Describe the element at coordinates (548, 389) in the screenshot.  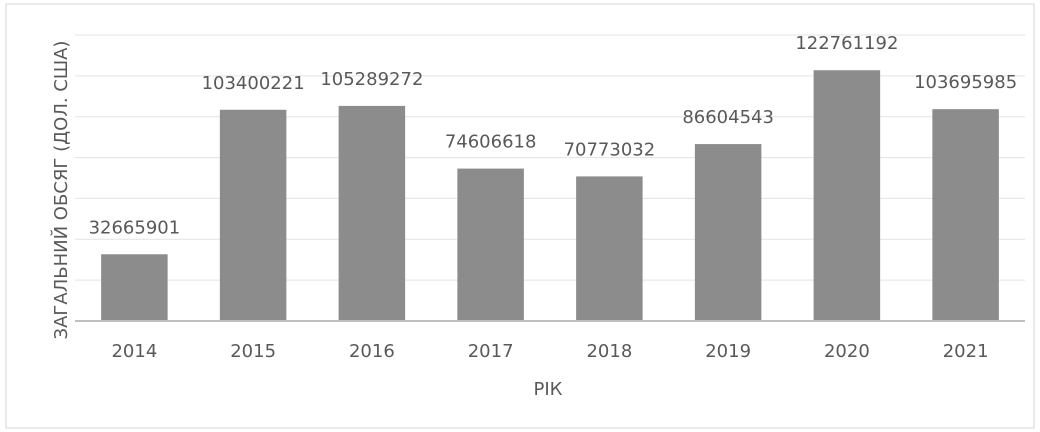
I see `x-axis-label: РІК` at that location.